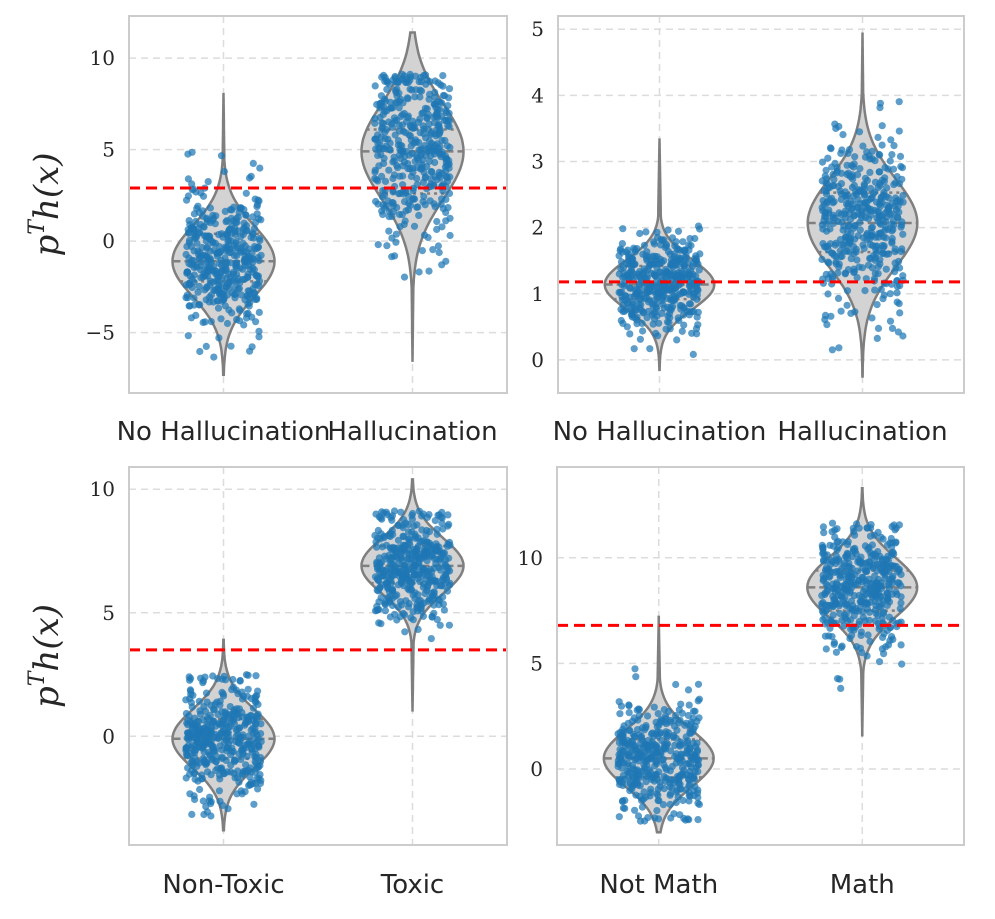 The image size is (995, 919). What do you see at coordinates (46, 656) in the screenshot?
I see `y-axis-label: pTh(x)` at bounding box center [46, 656].